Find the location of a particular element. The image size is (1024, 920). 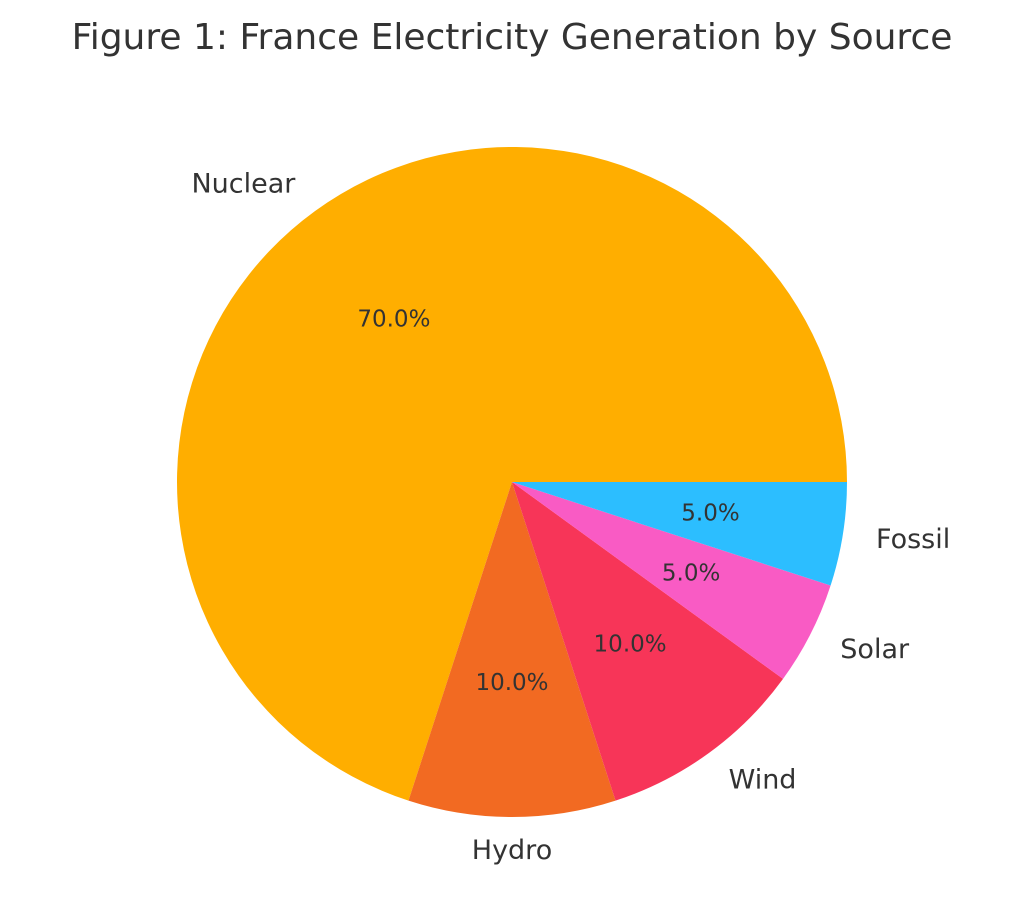

slice-label-wind: Wind is located at coordinates (763, 780).